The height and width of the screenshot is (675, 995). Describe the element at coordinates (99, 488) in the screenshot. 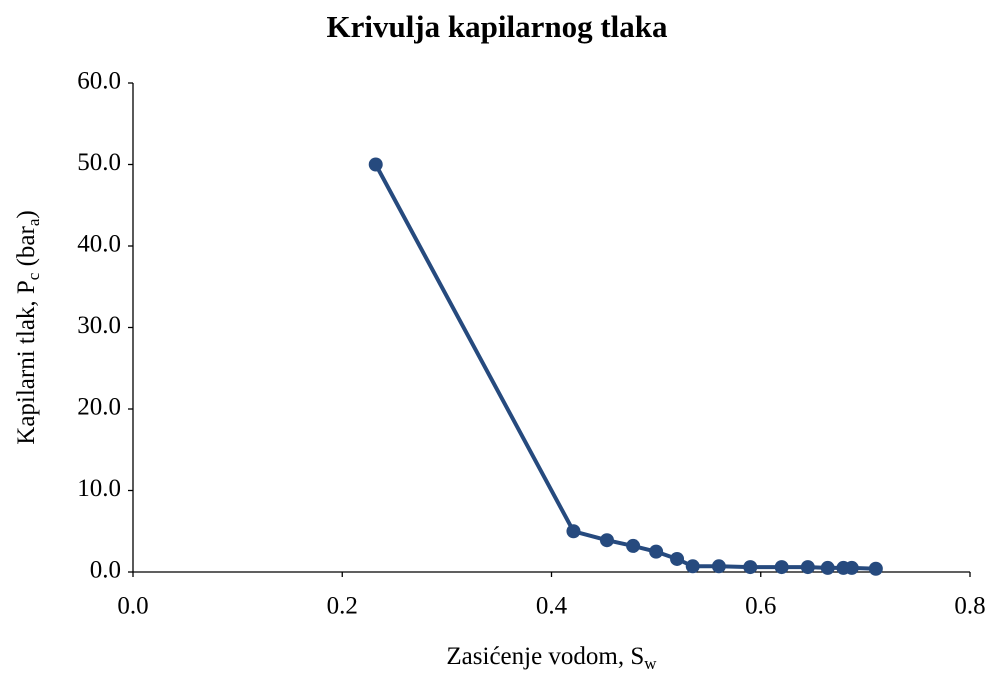

I see `y-tick-label: 10.0` at that location.